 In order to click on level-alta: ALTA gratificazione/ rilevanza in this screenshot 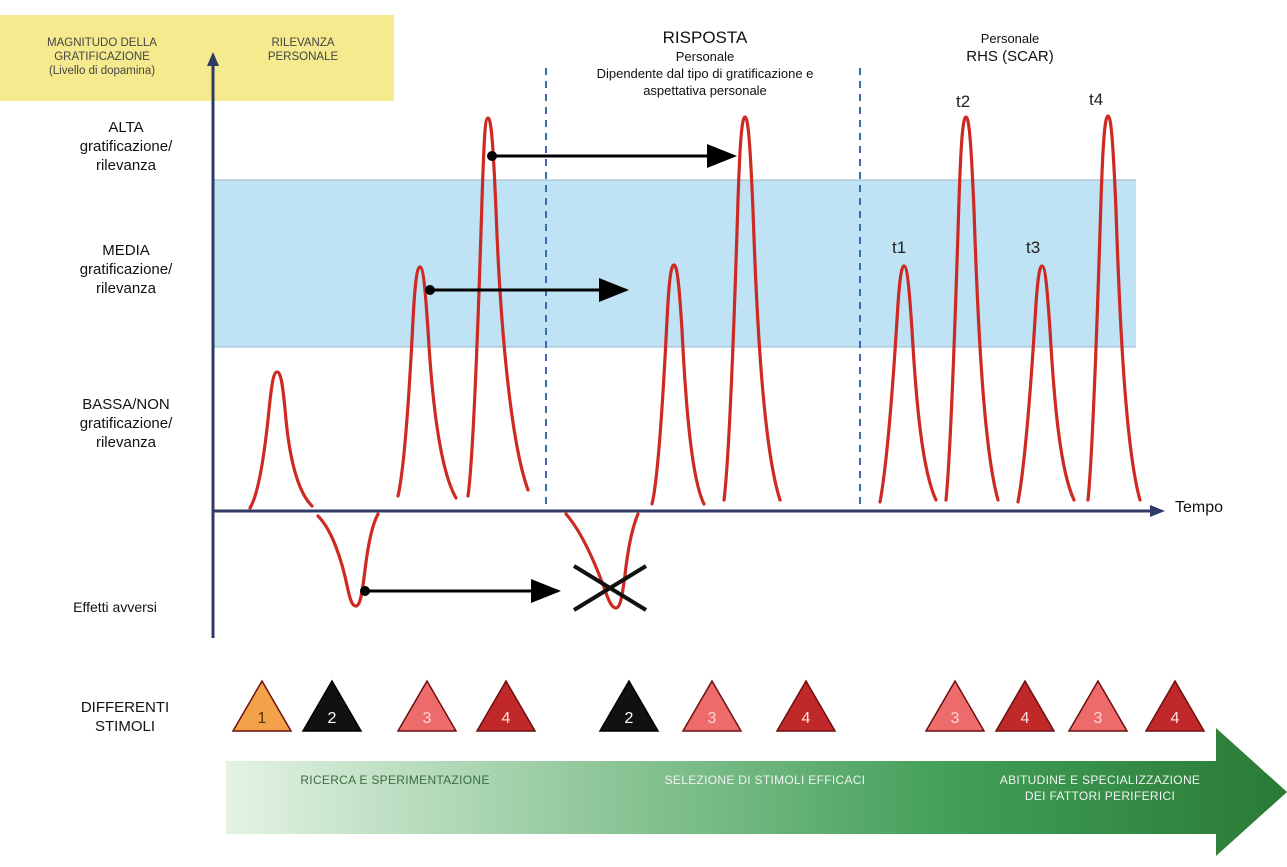, I will do `click(126, 146)`.